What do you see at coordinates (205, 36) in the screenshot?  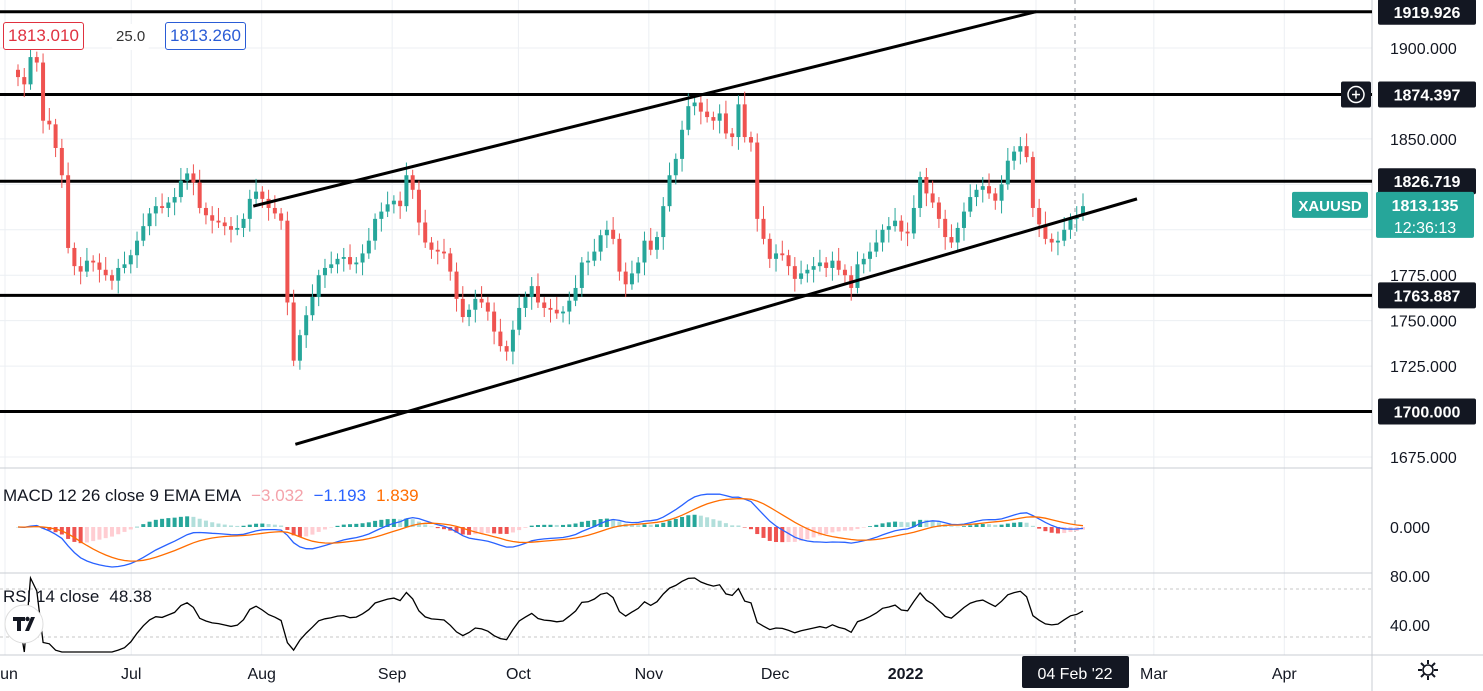 I see `buy-price-button: 1813.260` at bounding box center [205, 36].